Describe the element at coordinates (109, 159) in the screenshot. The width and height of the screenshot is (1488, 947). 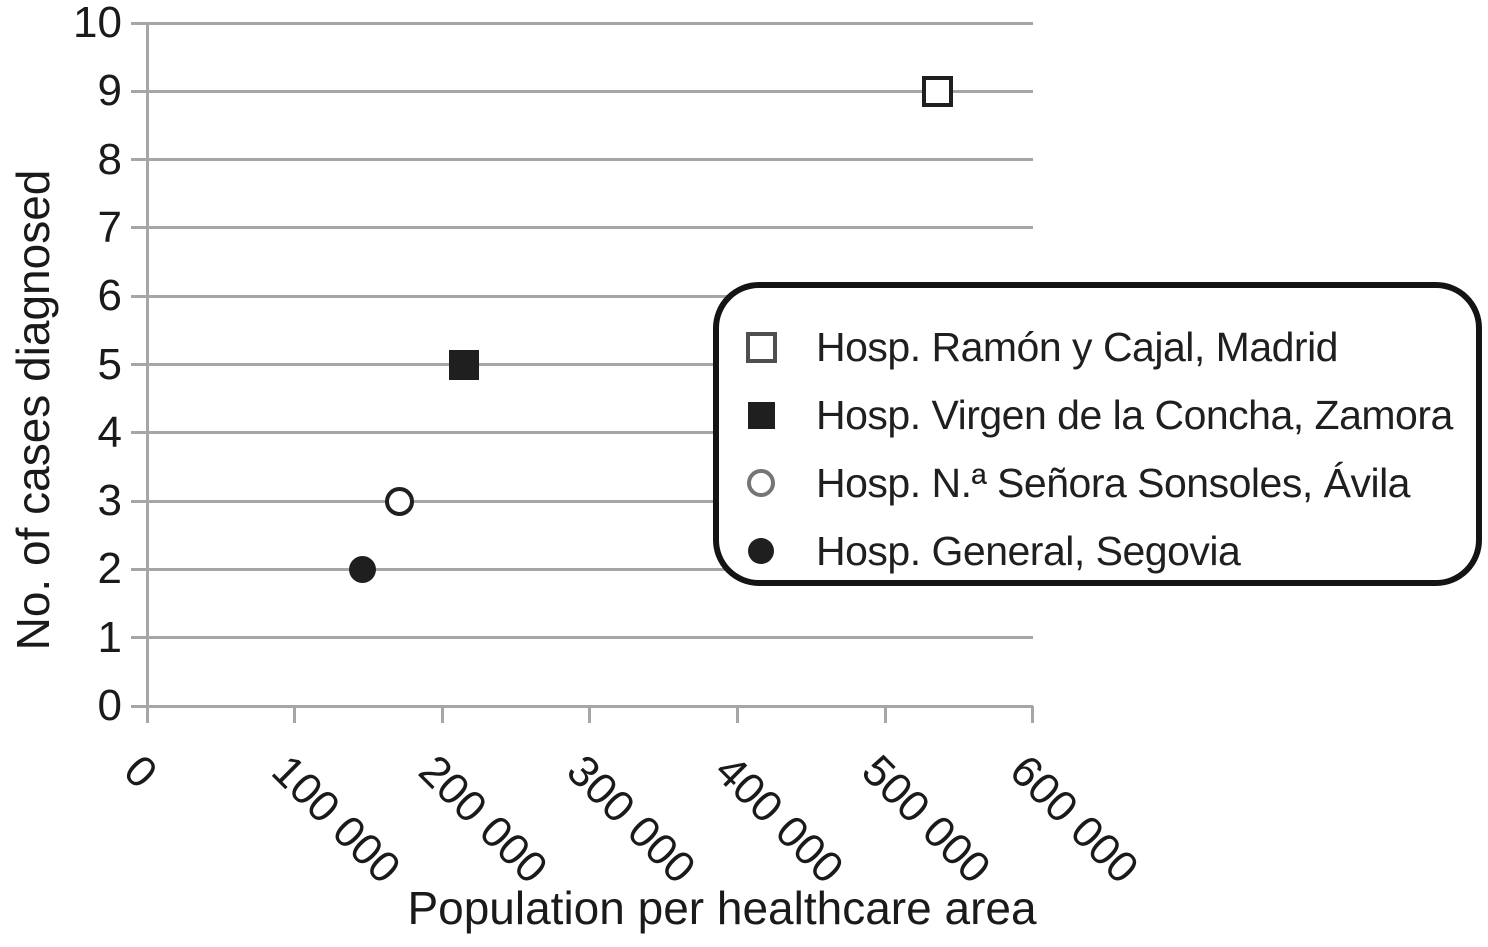
I see `y-tick-label-8: 8` at that location.